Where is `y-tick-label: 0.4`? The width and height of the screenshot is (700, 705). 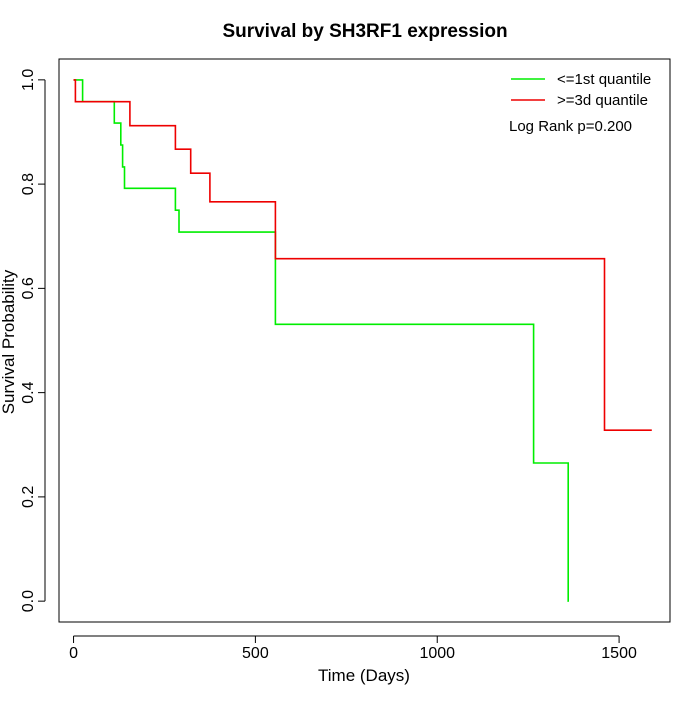
y-tick-label: 0.4 is located at coordinates (28, 392).